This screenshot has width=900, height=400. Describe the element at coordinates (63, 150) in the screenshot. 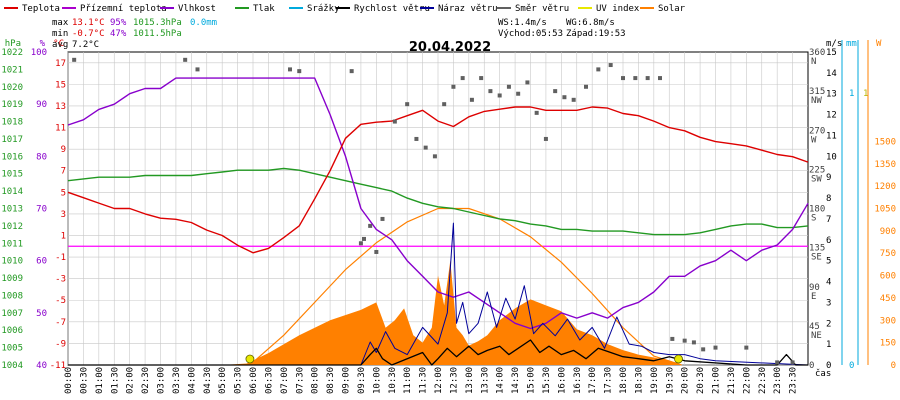

I see `temp-axis-tick: 9` at that location.